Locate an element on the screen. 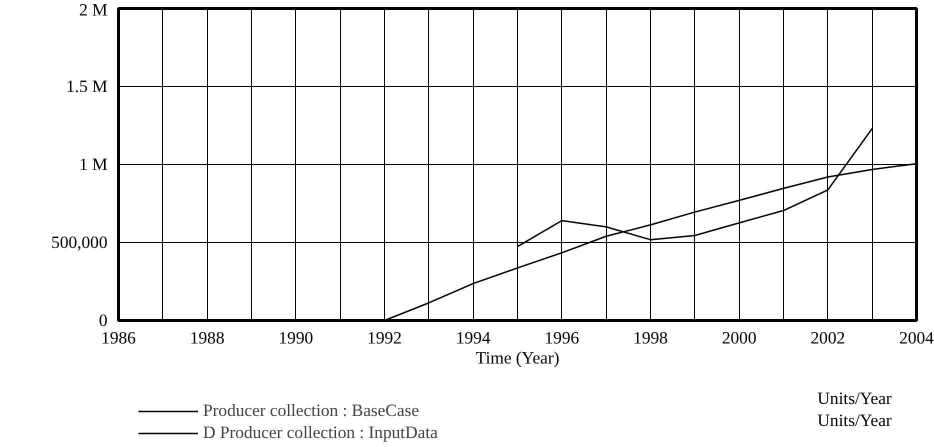 This screenshot has width=934, height=447. y-tick-label: 500,000 is located at coordinates (79, 242).